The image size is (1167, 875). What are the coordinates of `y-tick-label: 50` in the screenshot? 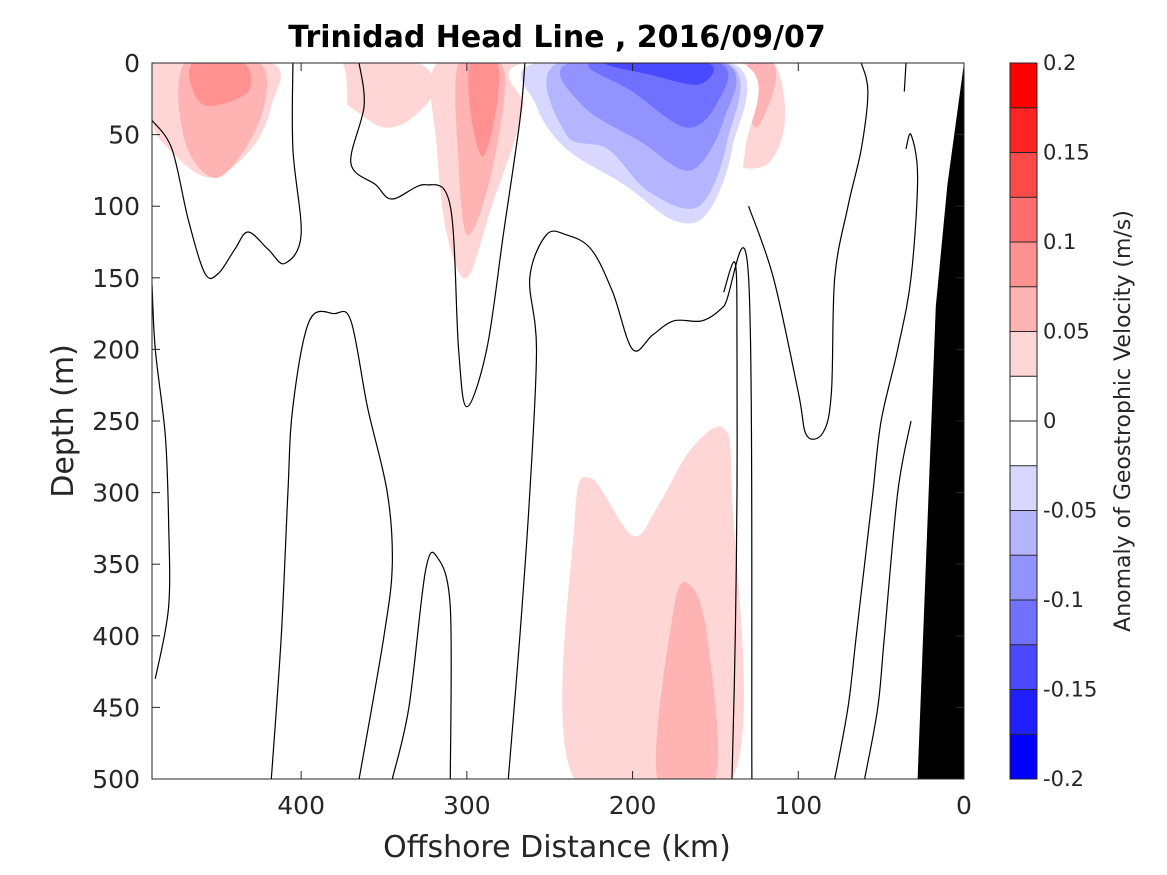 It's located at (124, 135).